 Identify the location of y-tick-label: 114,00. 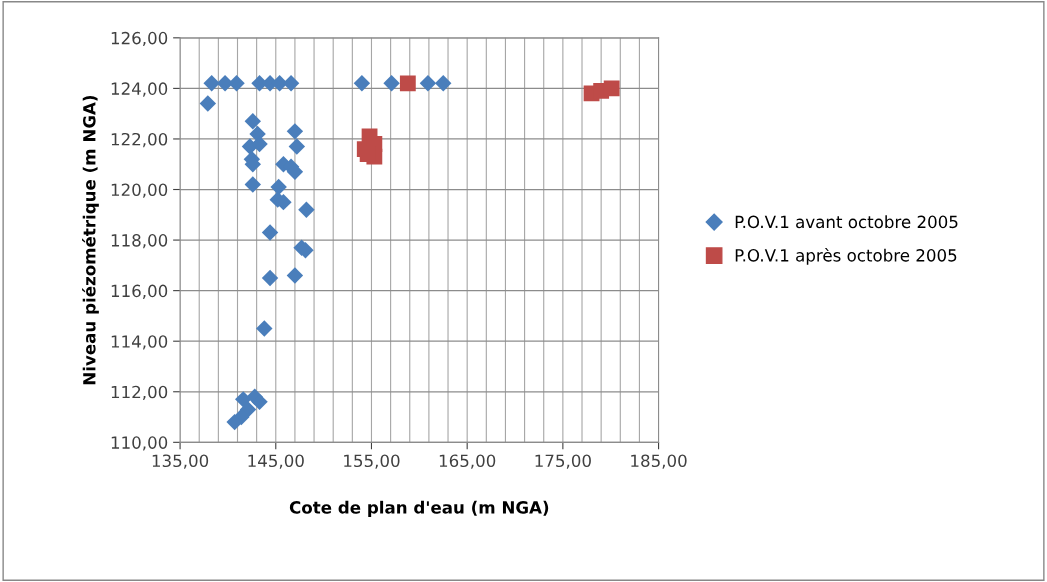
(139, 342).